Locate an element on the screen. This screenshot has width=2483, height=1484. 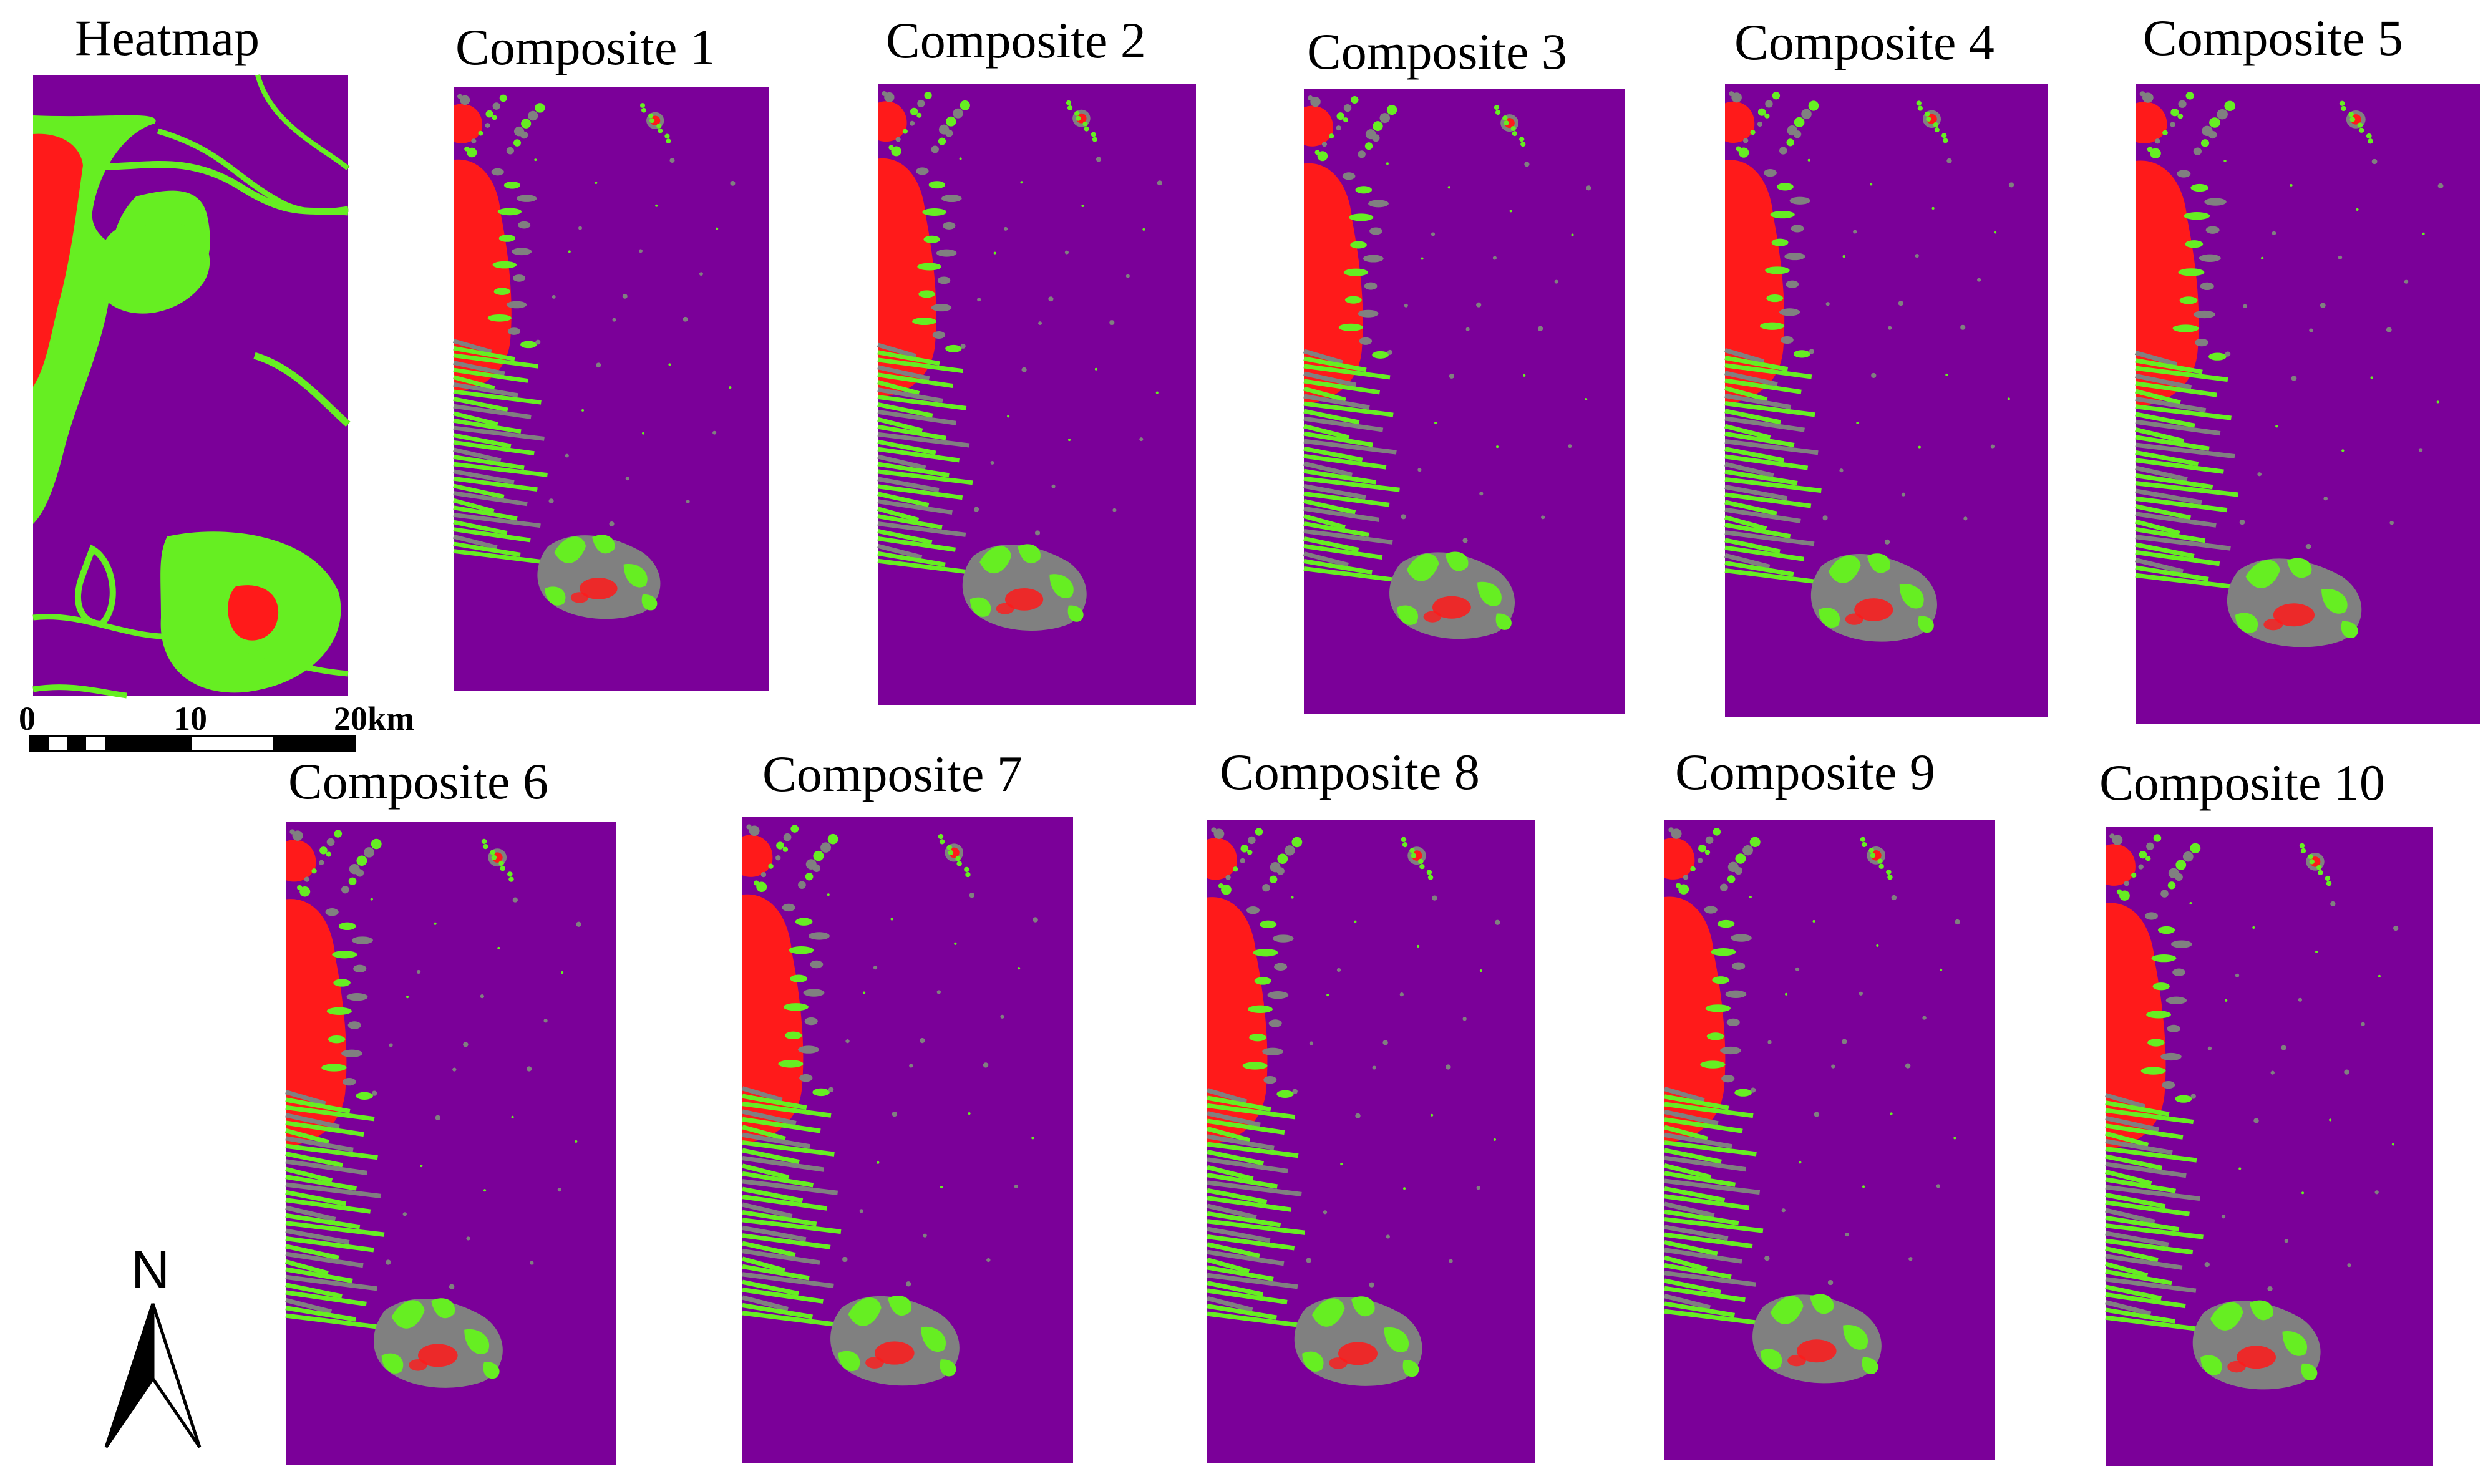
panel-title-composite-1: Composite 1 is located at coordinates (585, 47).